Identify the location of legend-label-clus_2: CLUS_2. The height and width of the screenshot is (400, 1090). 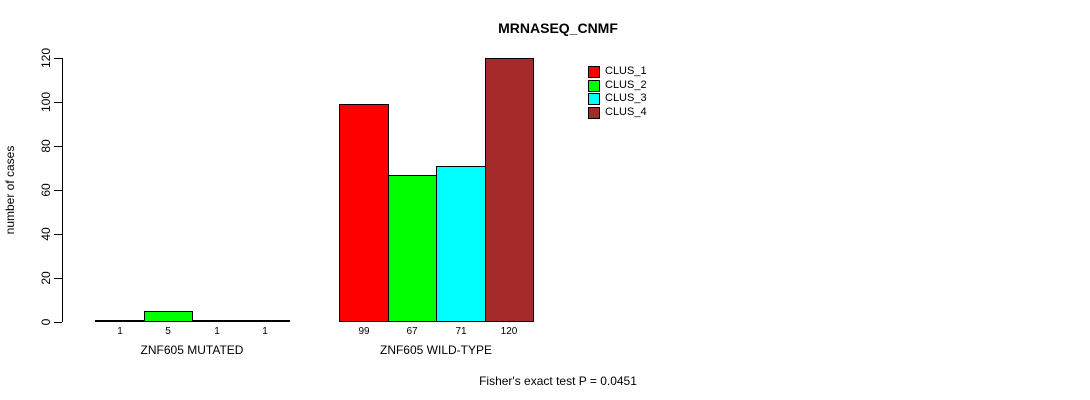
(626, 85).